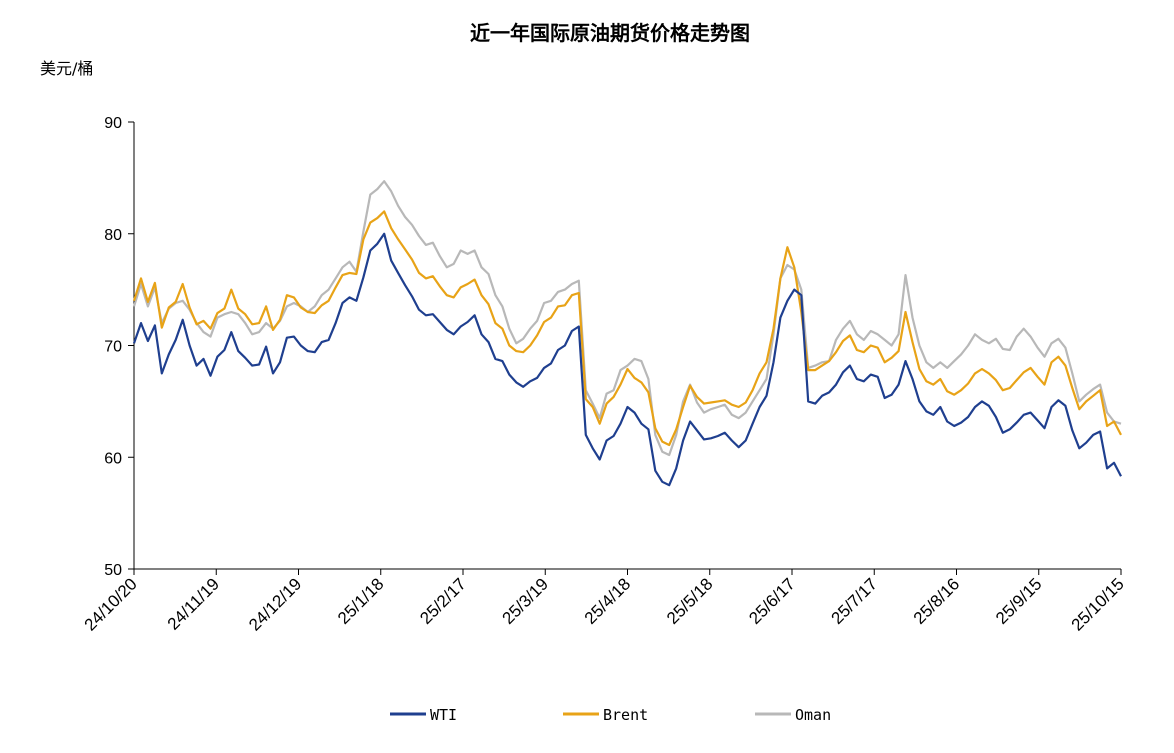  What do you see at coordinates (113, 347) in the screenshot?
I see `y-tick-label: 70` at bounding box center [113, 347].